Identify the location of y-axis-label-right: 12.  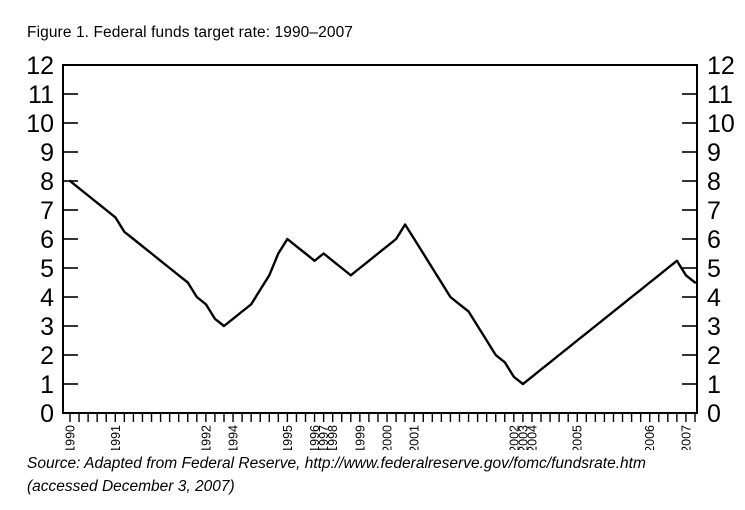
(721, 66).